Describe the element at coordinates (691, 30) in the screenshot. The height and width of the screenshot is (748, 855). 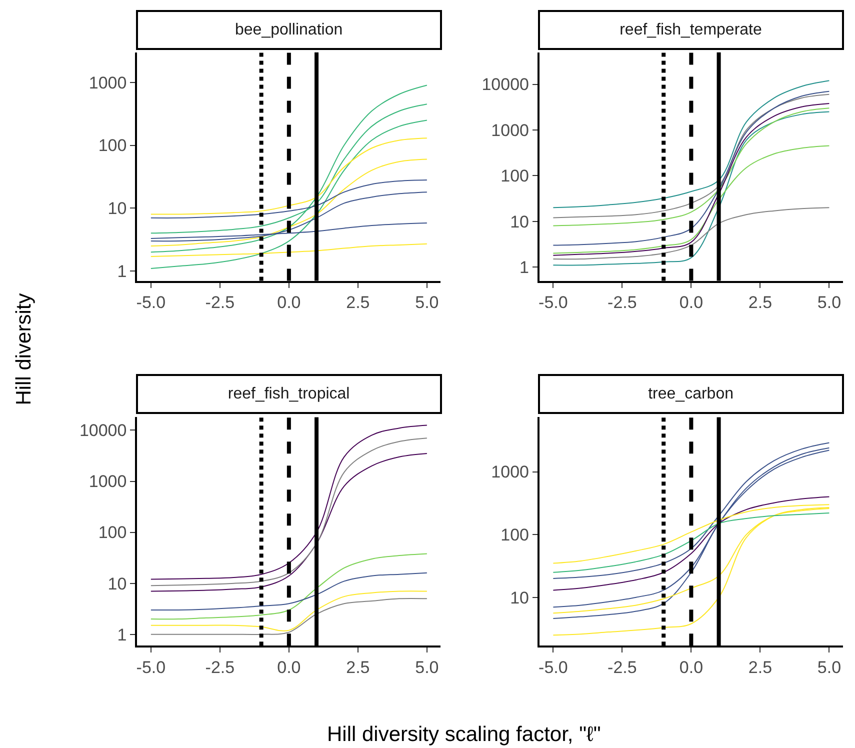
I see `chart-title: reef_fish_temperate` at that location.